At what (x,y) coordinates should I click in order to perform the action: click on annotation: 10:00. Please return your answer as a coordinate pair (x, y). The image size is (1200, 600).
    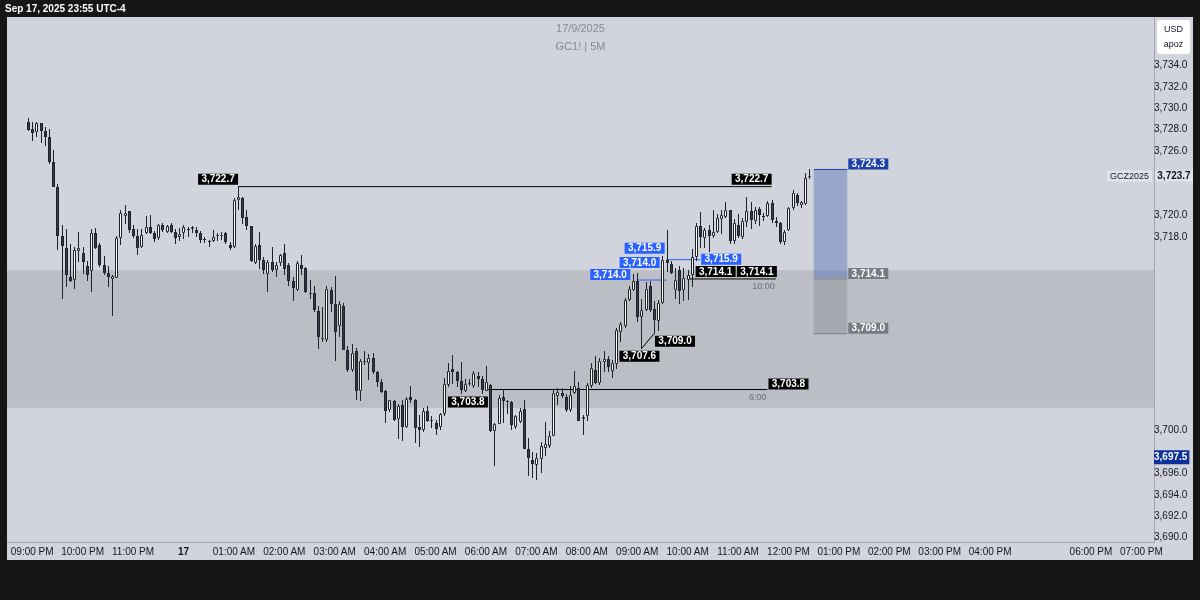
    Looking at the image, I should click on (763, 285).